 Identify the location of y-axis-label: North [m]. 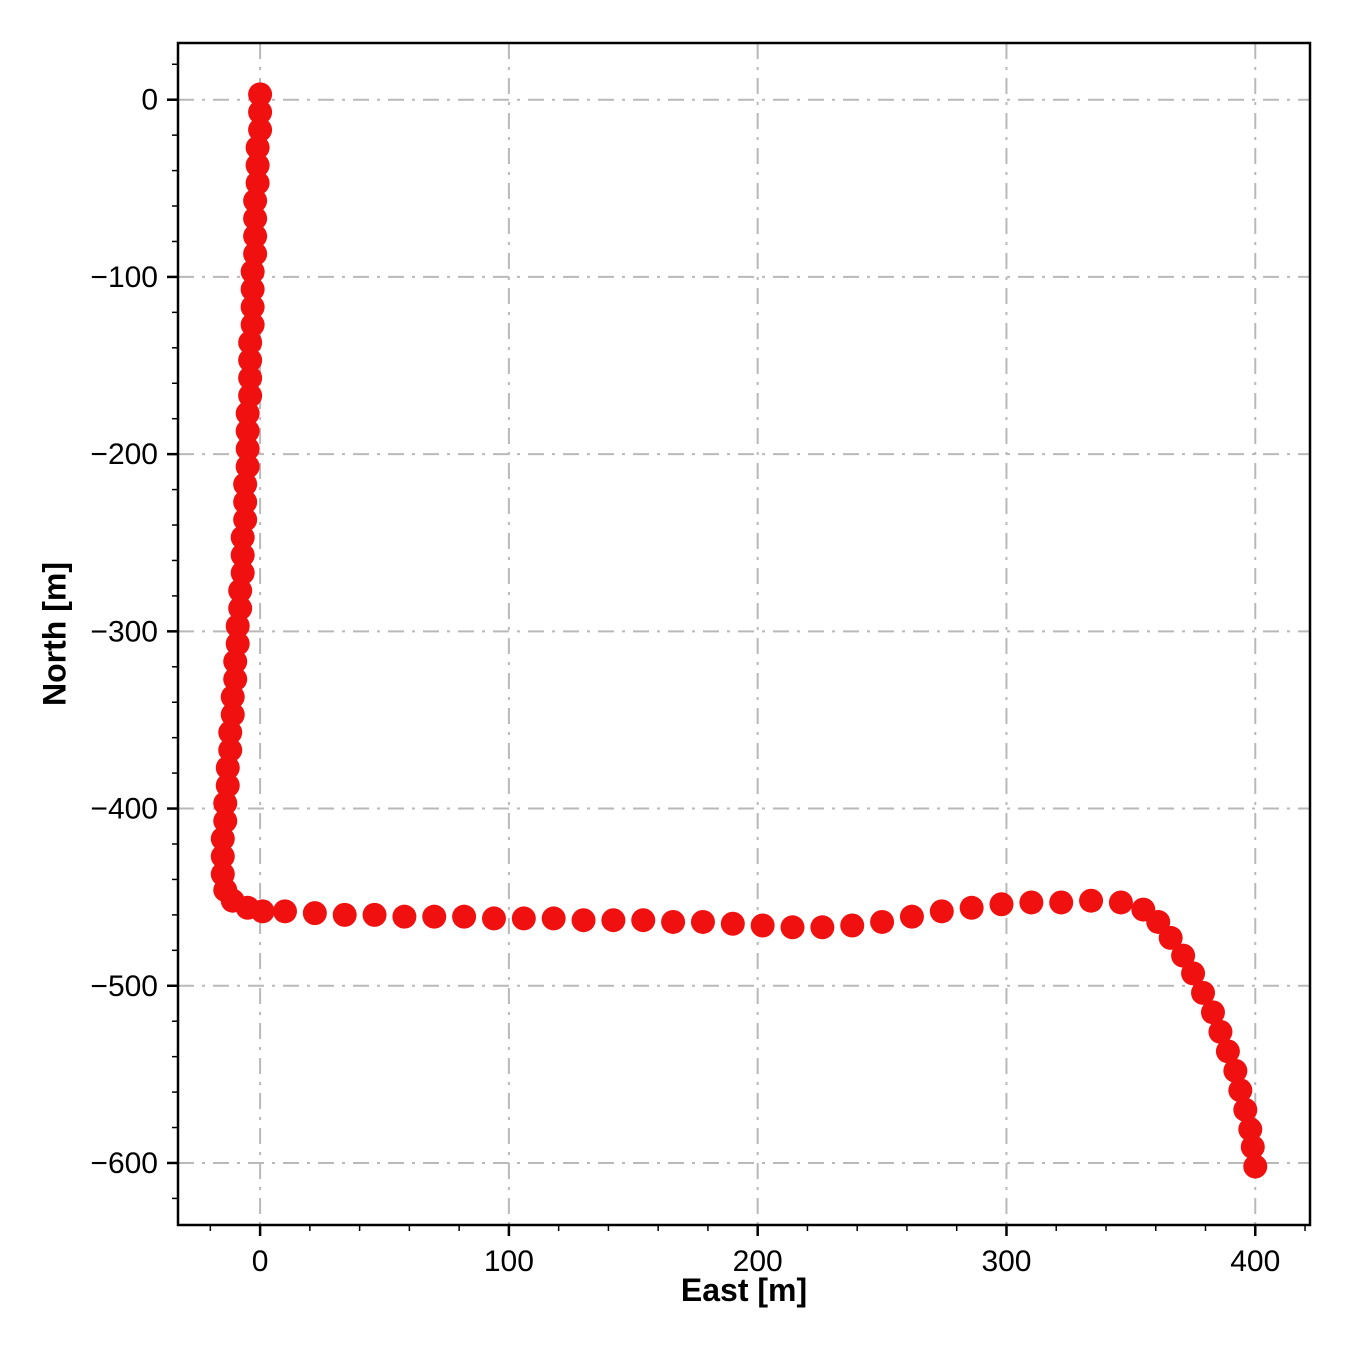
(54, 634).